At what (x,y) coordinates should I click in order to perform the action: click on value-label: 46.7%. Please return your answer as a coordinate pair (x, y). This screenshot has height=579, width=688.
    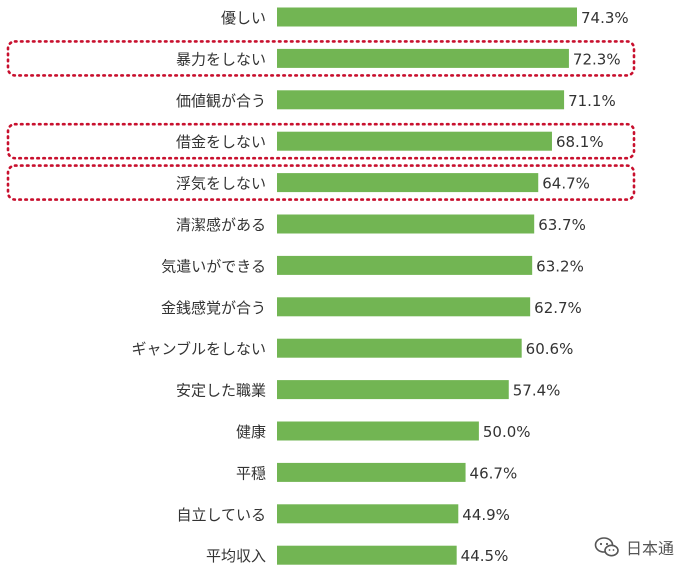
    Looking at the image, I should click on (494, 473).